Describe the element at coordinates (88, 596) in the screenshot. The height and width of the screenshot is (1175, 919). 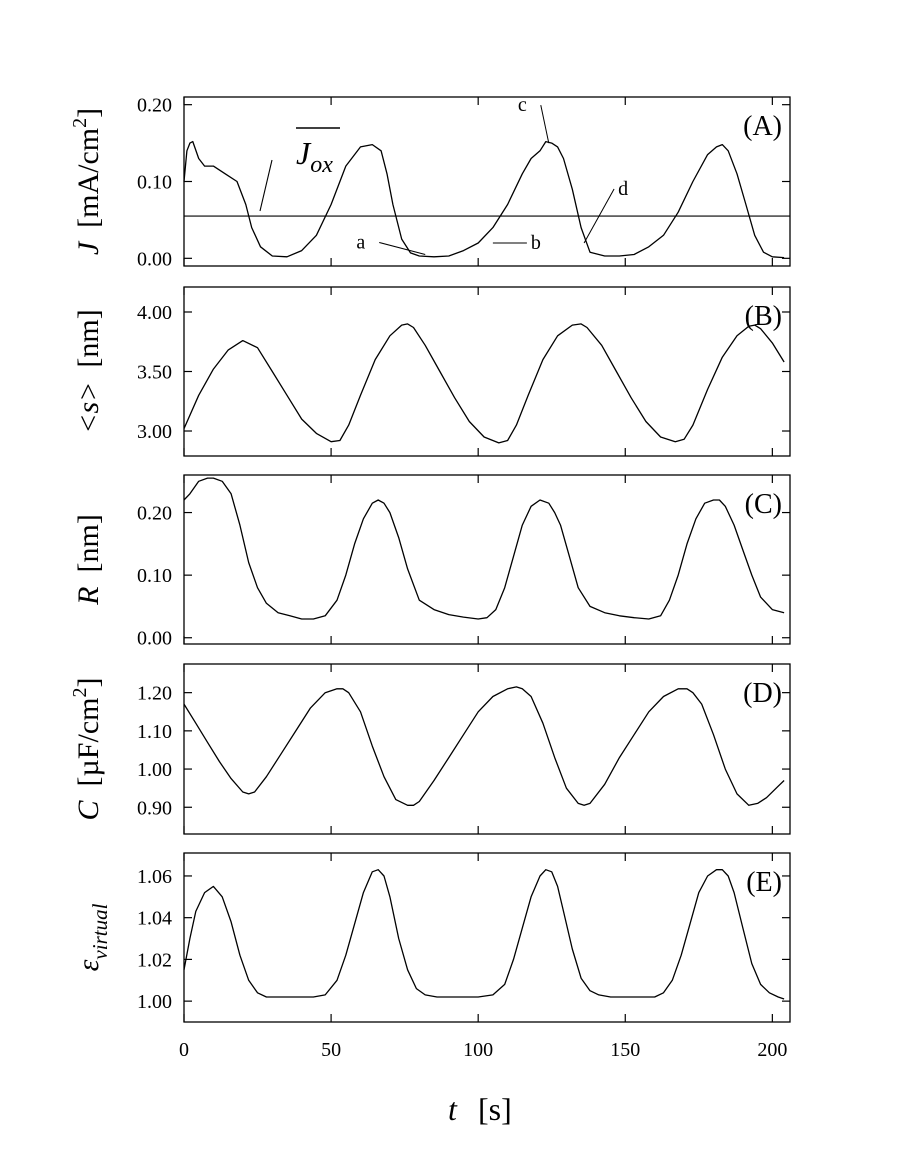
I see `y-axis-label-symbol: R` at that location.